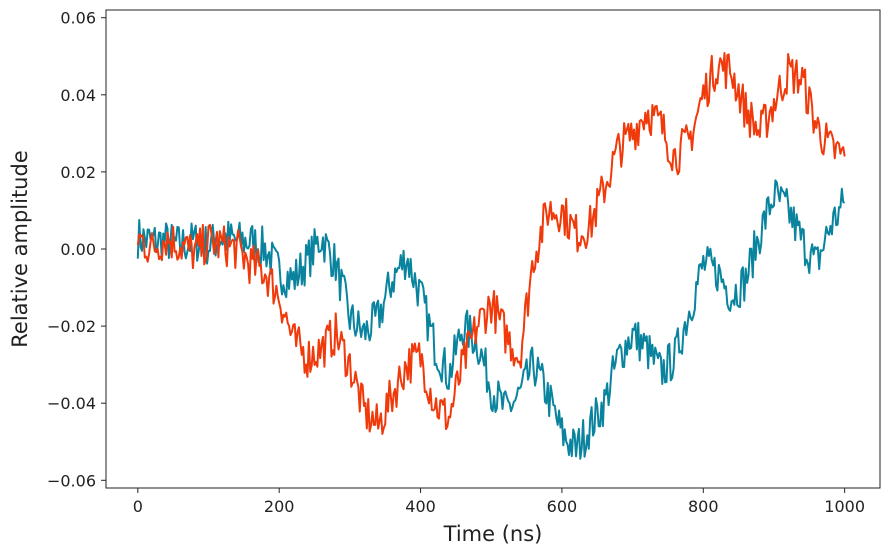 This screenshot has height=556, width=889. I want to click on x-tick-label: 0, so click(138, 506).